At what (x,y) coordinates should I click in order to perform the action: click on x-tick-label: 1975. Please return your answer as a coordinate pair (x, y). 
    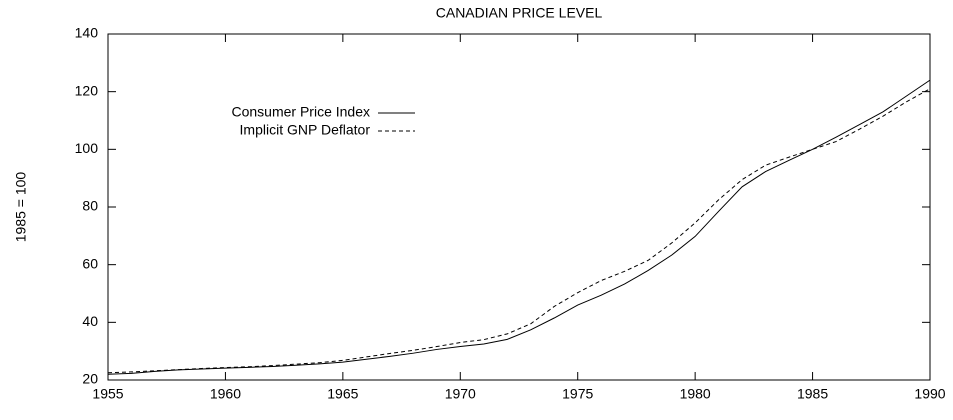
    Looking at the image, I should click on (577, 394).